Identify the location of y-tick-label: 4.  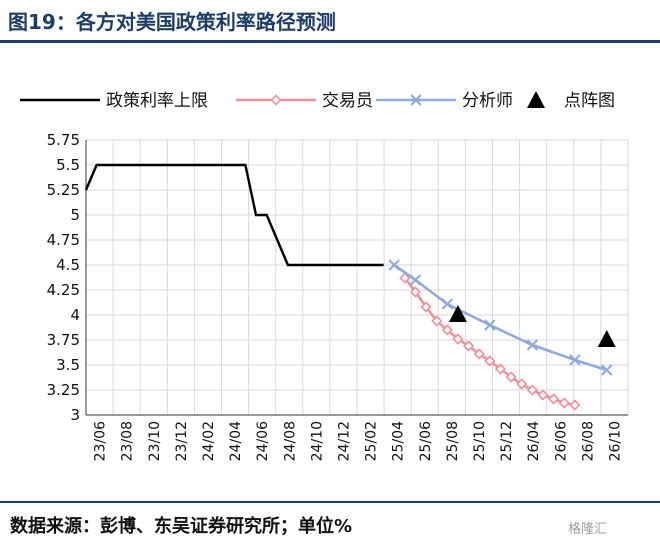
(75, 315).